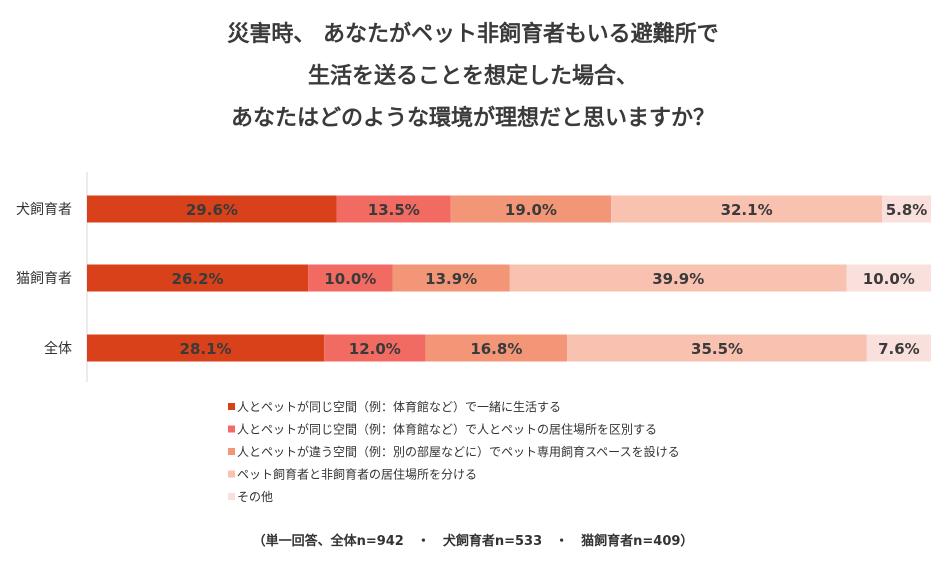  Describe the element at coordinates (357, 474) in the screenshot. I see `legend-label: ペット飼育者と非飼育者の居住場所を分ける` at that location.